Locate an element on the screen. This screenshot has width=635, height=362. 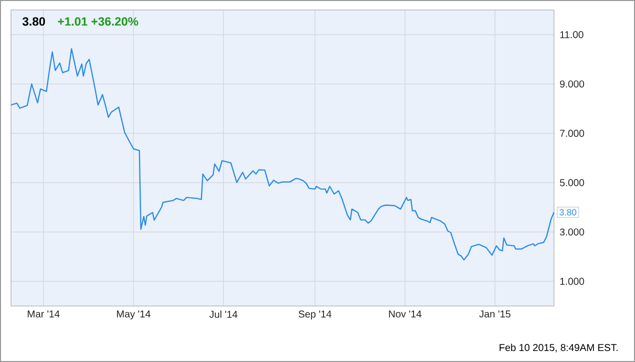
x-tick-label: May '14 is located at coordinates (133, 315).